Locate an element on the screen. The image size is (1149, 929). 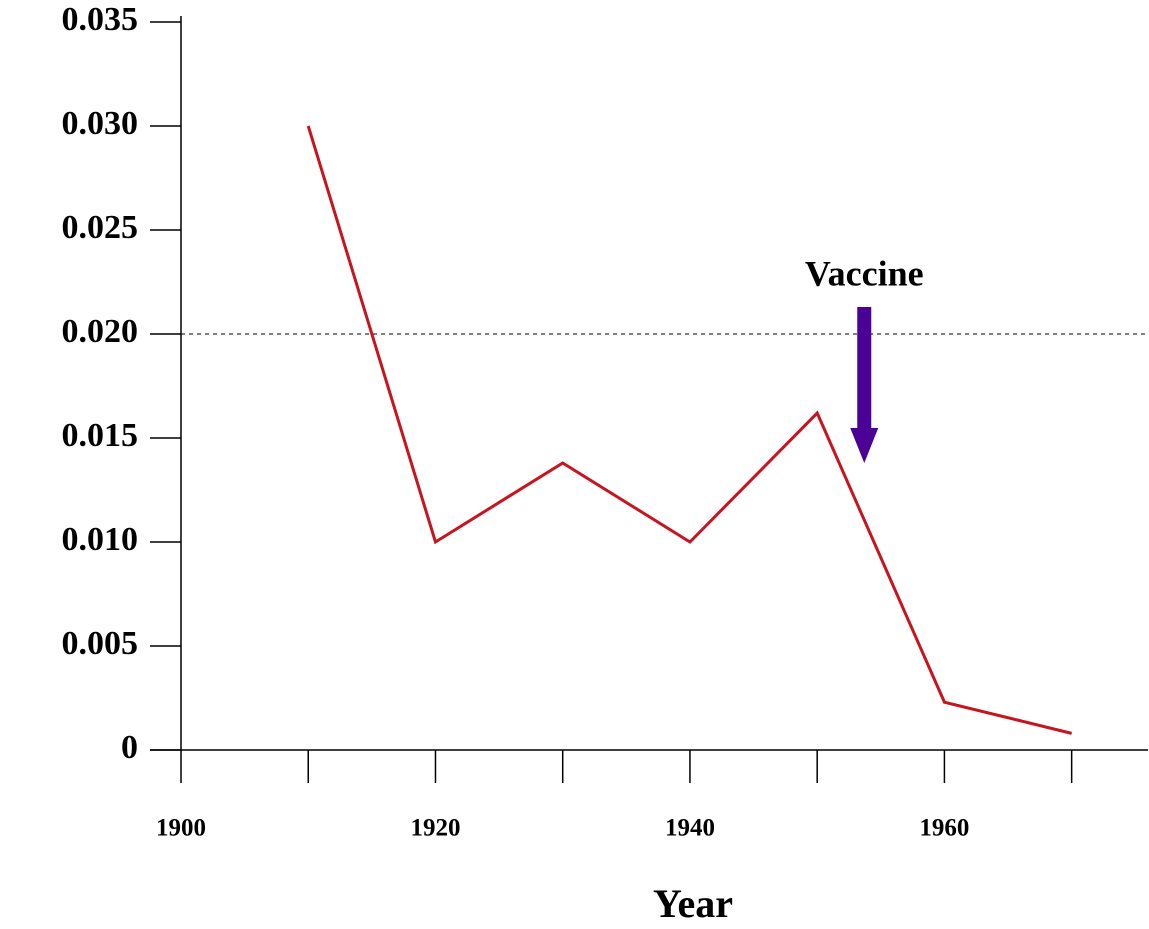
x-tick-label: 1940 is located at coordinates (690, 828).